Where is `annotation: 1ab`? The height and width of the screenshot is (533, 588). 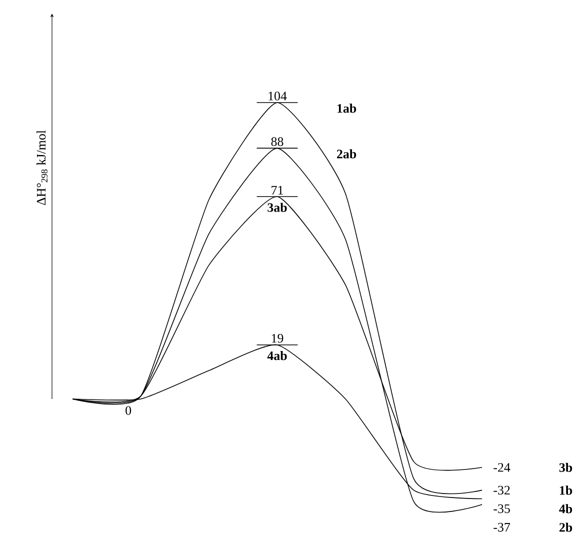 annotation: 1ab is located at coordinates (346, 108).